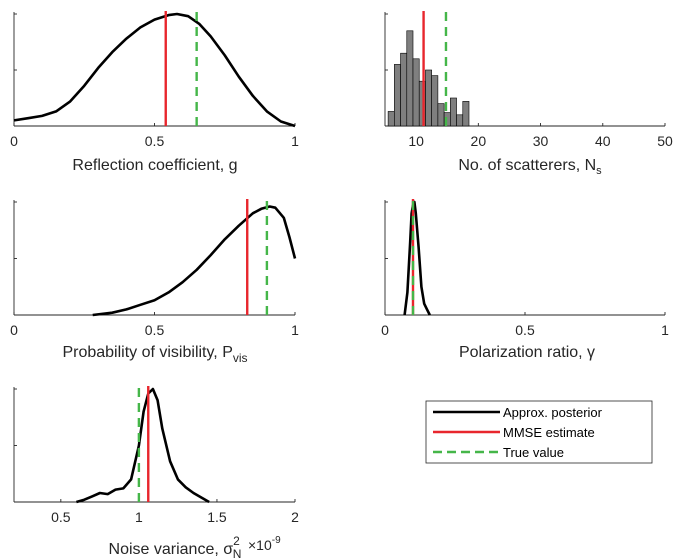 The image size is (692, 560). What do you see at coordinates (549, 432) in the screenshot?
I see `legend-label-mmse: MMSE estimate` at bounding box center [549, 432].